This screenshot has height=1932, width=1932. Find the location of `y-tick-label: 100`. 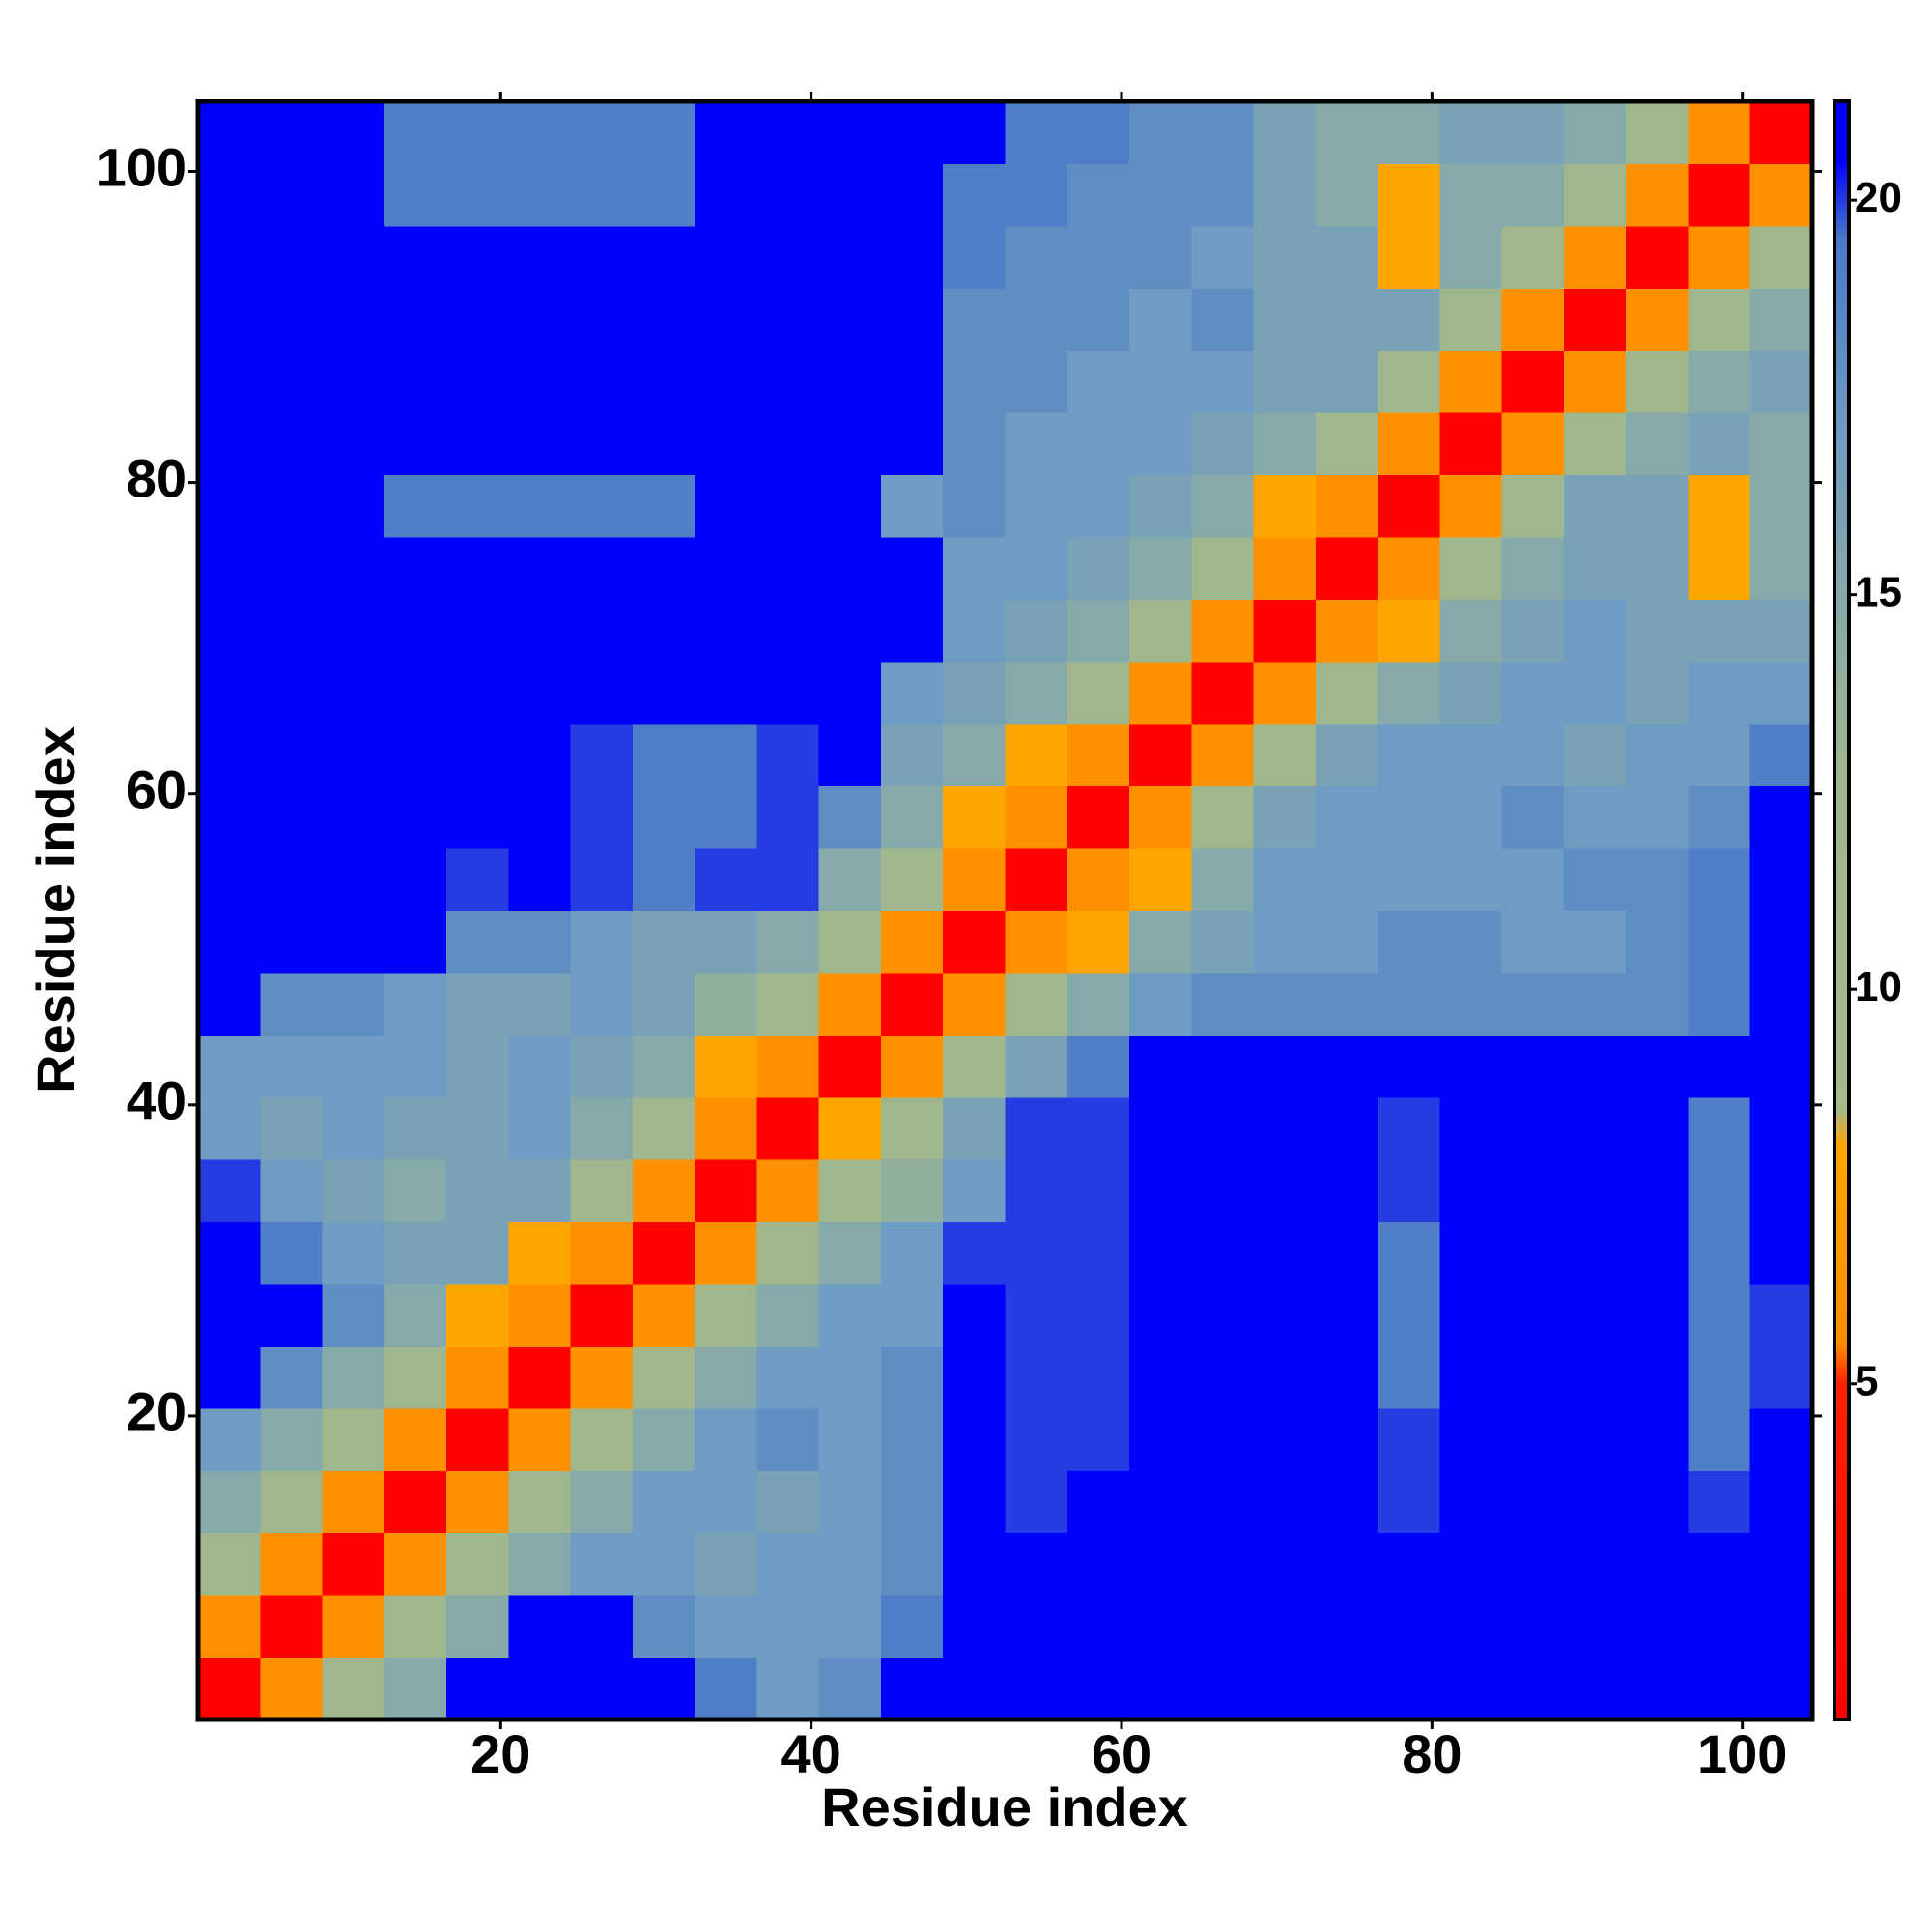

y-tick-label: 100 is located at coordinates (141, 166).